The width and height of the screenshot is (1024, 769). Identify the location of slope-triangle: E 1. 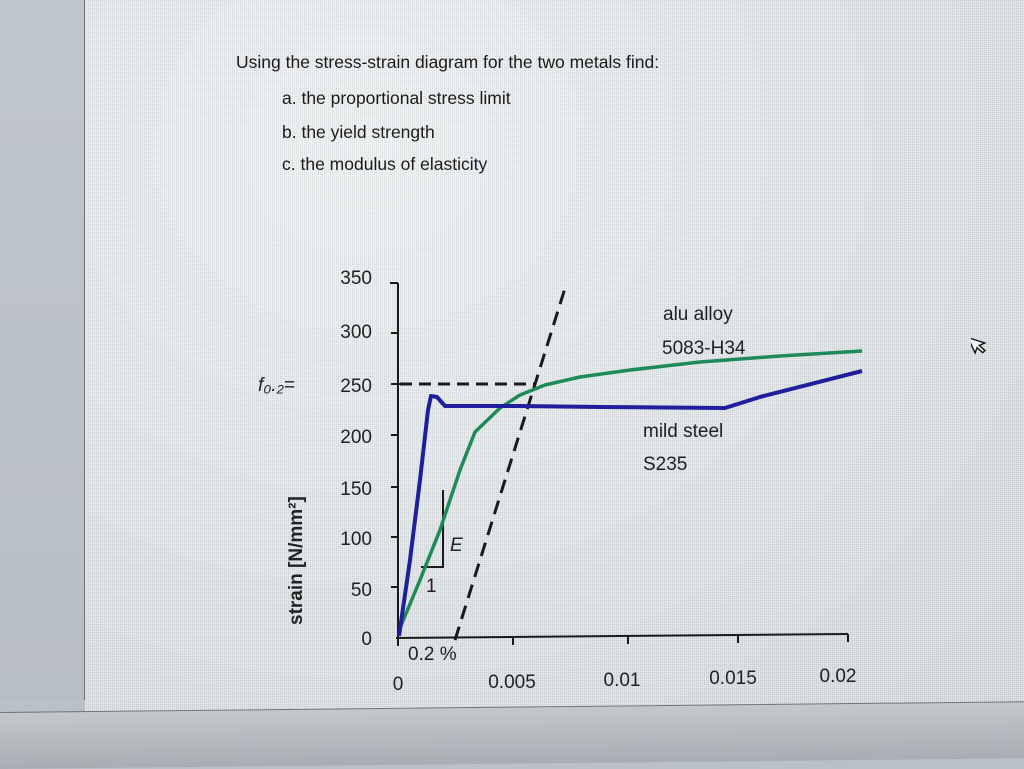
(442, 543).